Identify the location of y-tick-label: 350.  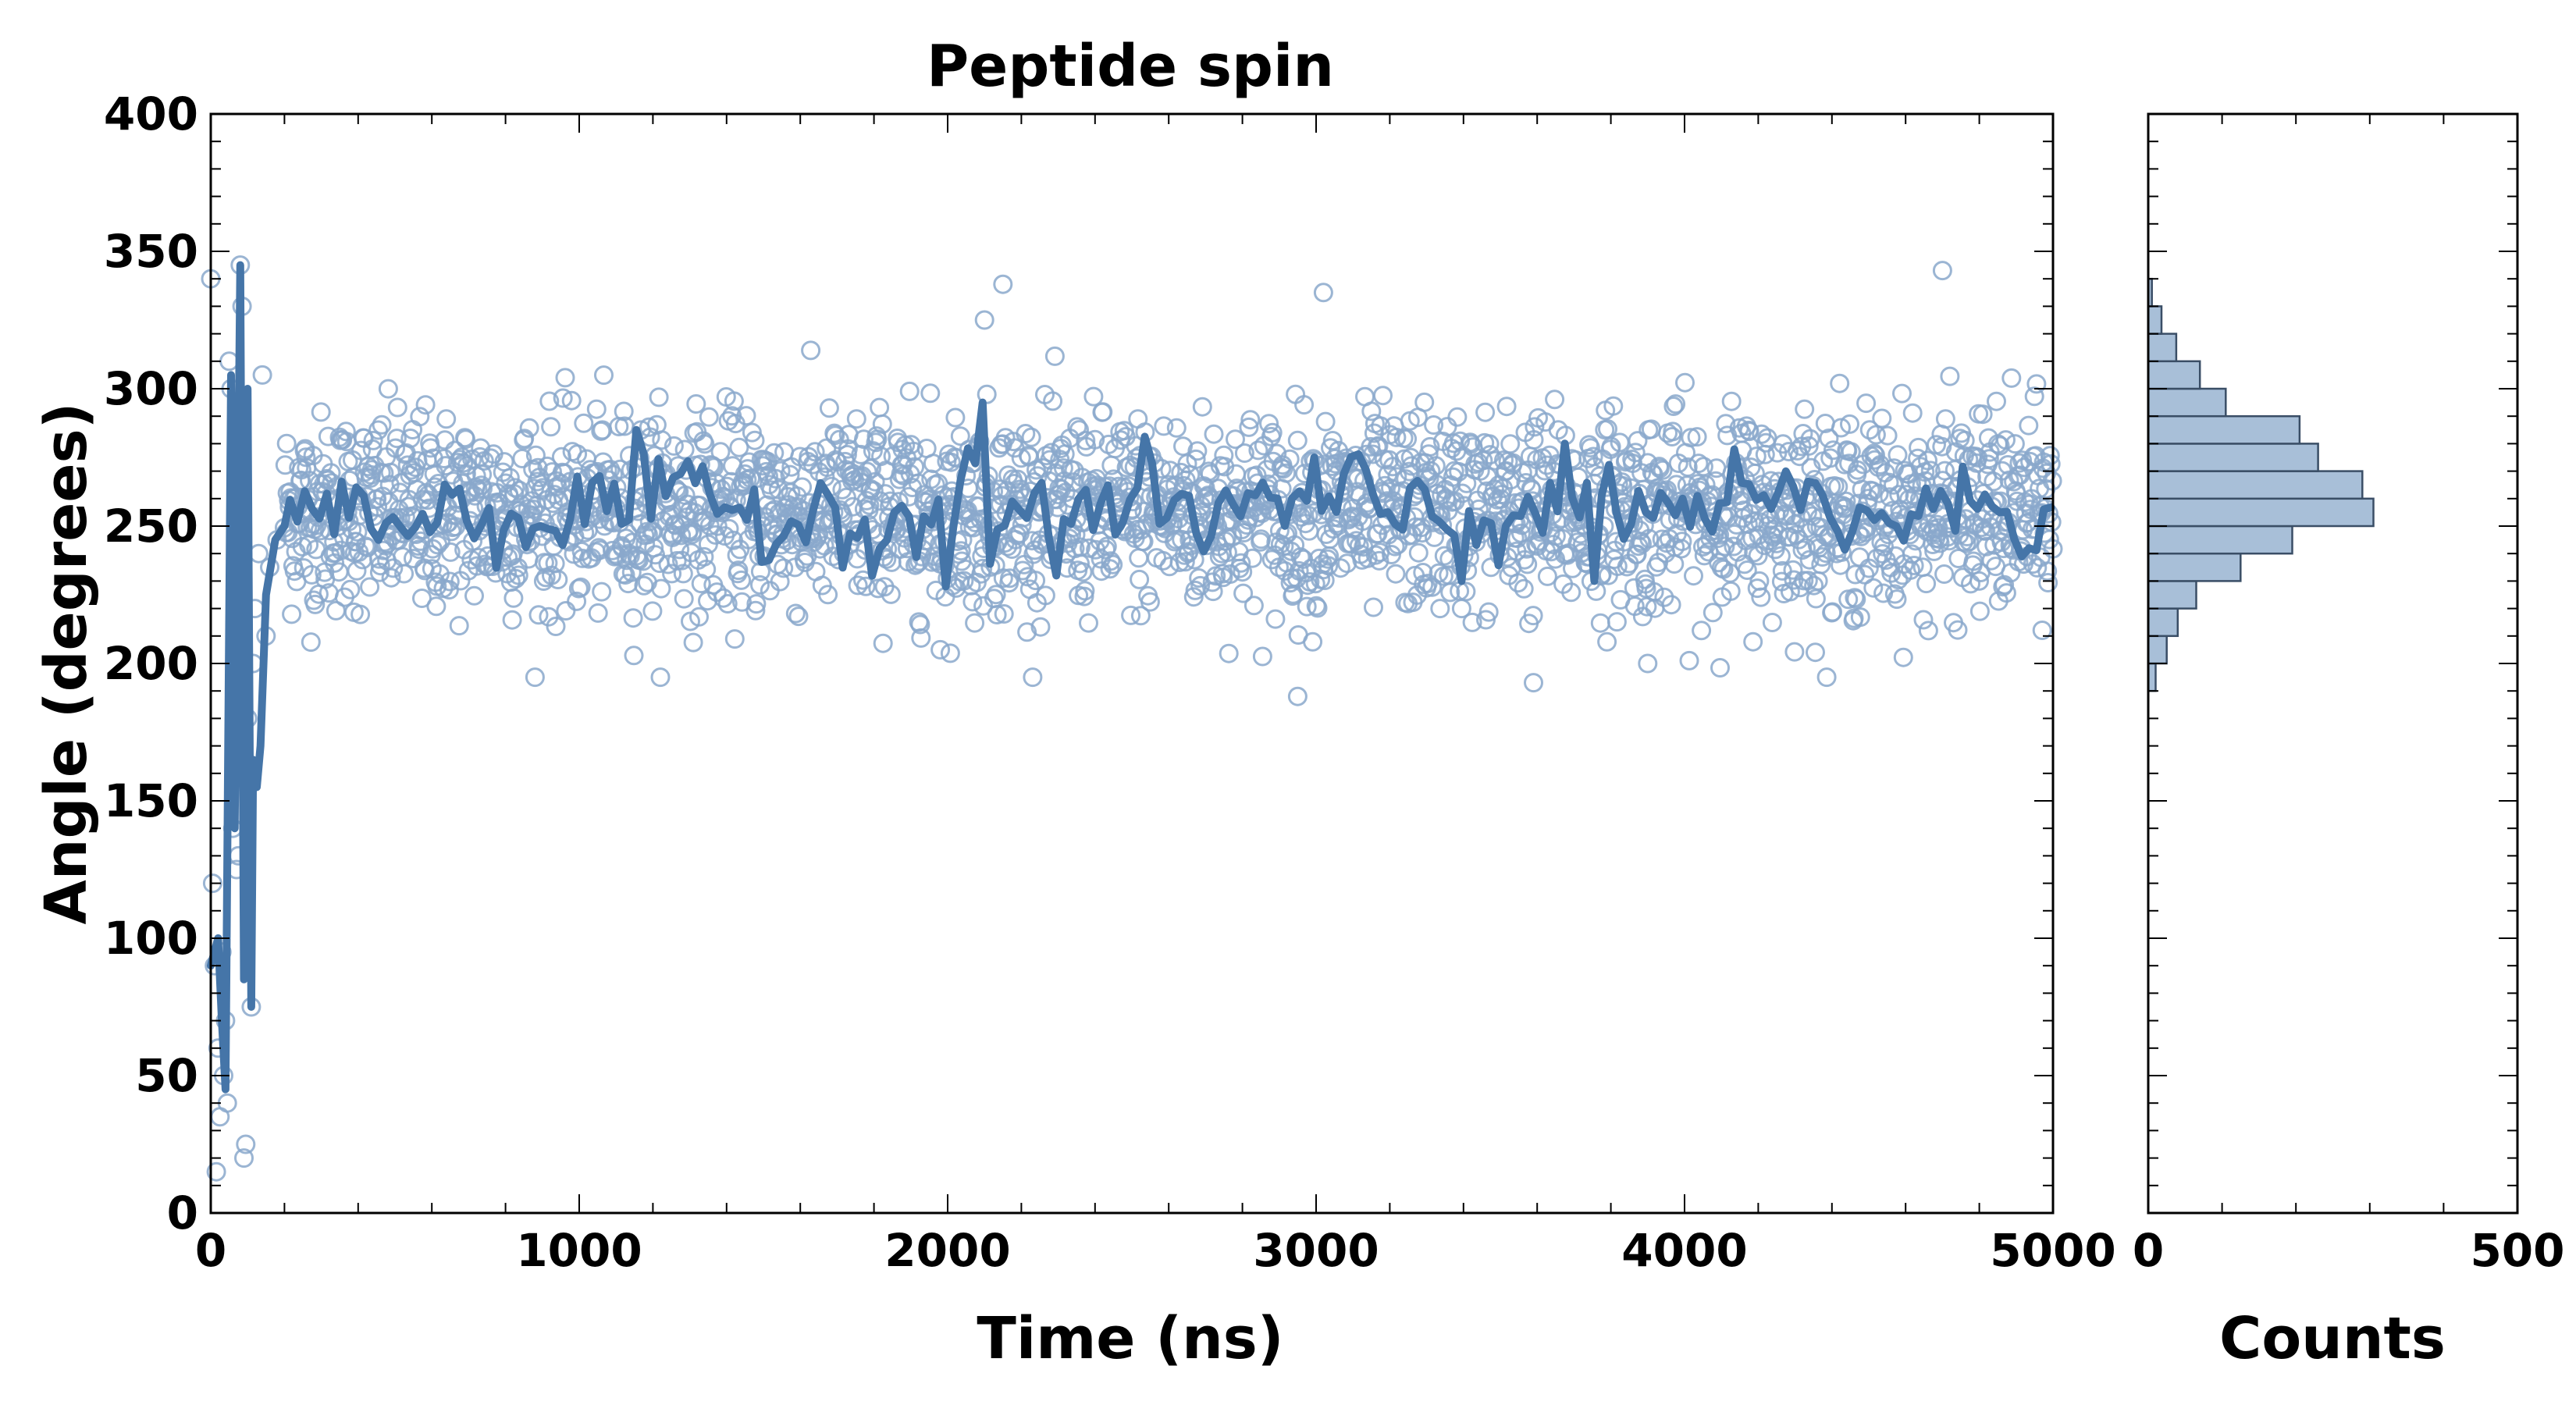
(151, 252).